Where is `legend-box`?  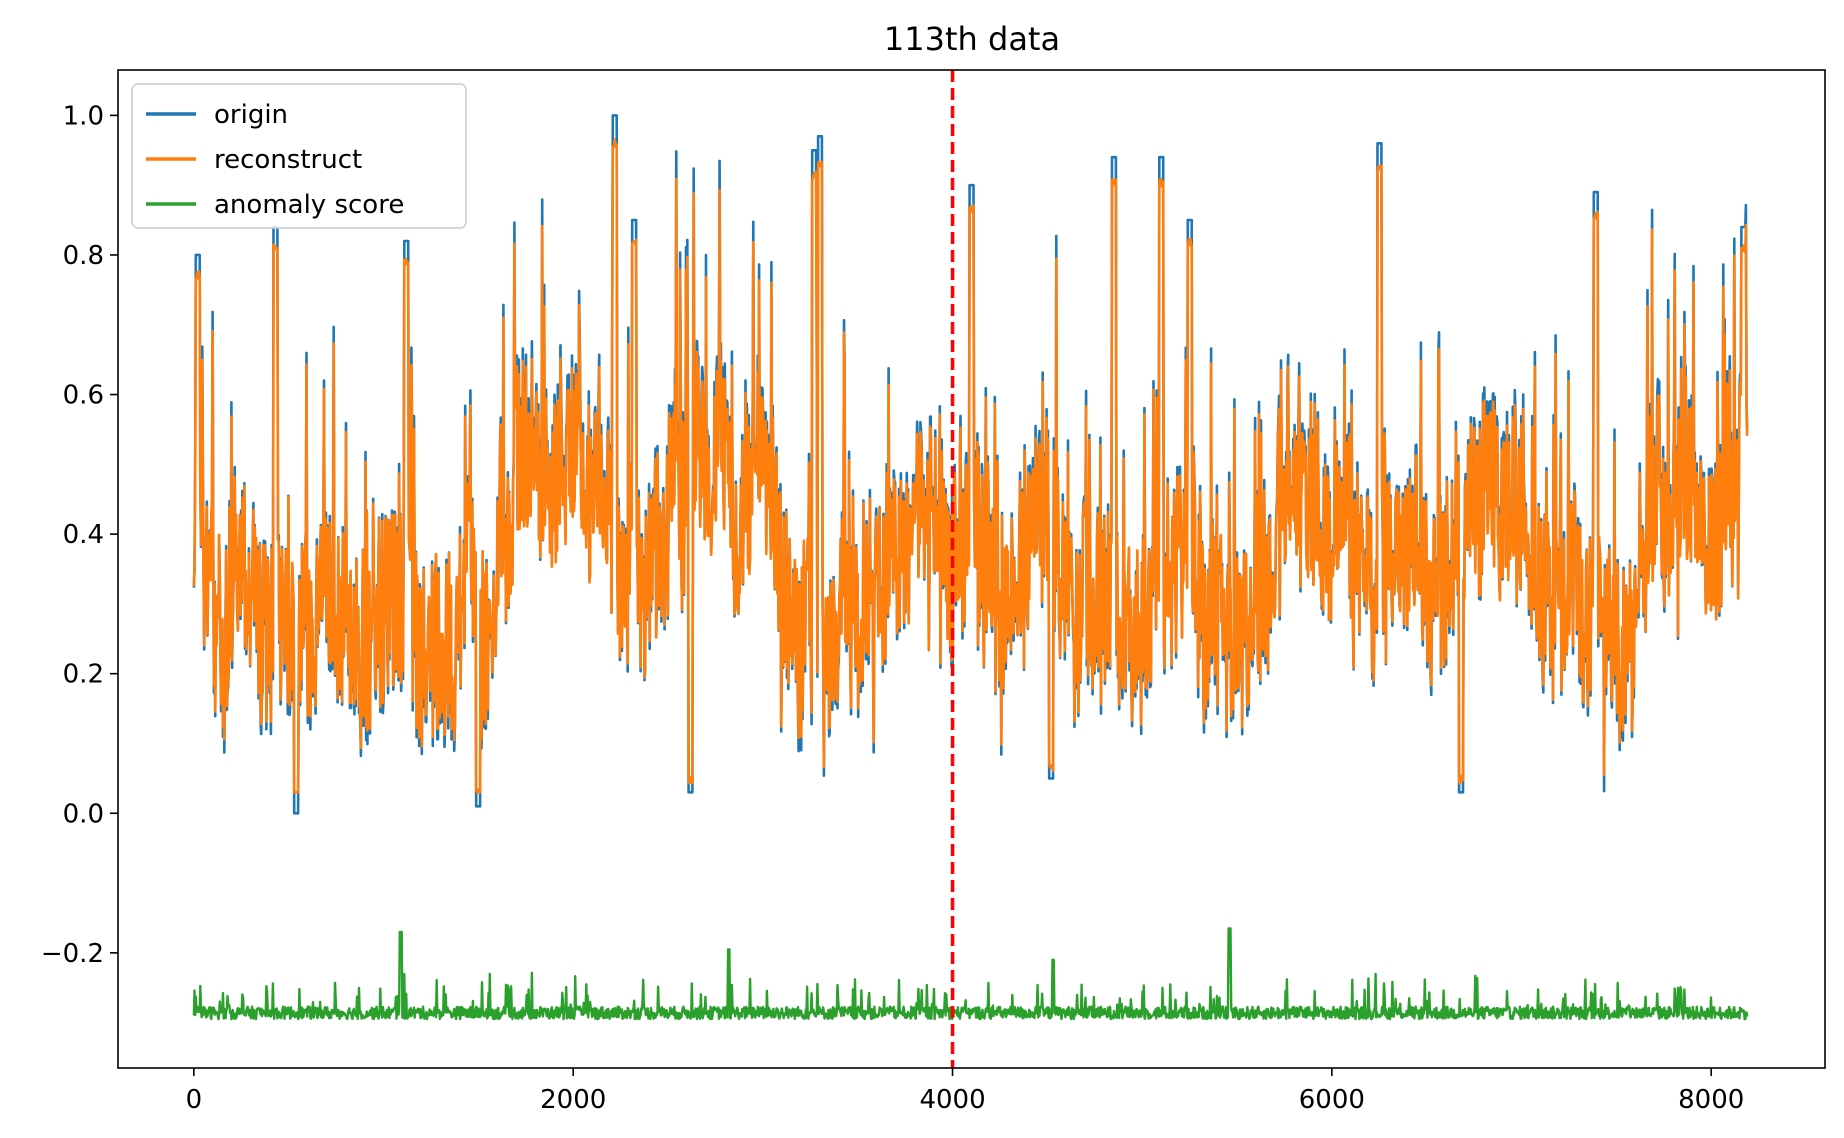 legend-box is located at coordinates (299, 156).